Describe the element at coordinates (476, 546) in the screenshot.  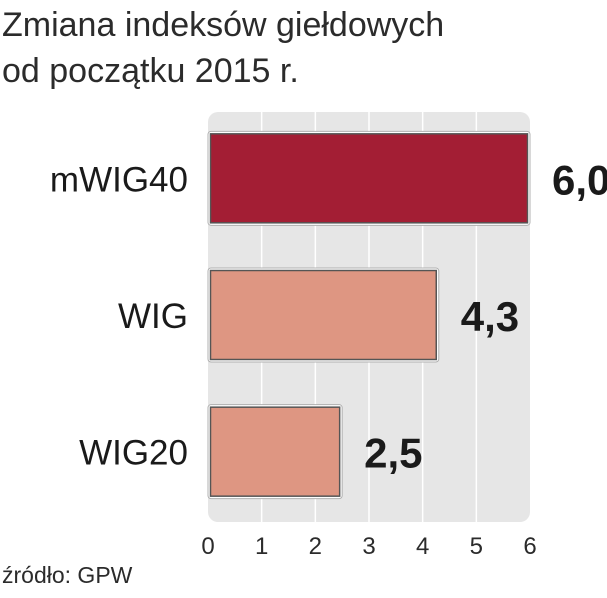
I see `x-tick-label-5: 5` at that location.